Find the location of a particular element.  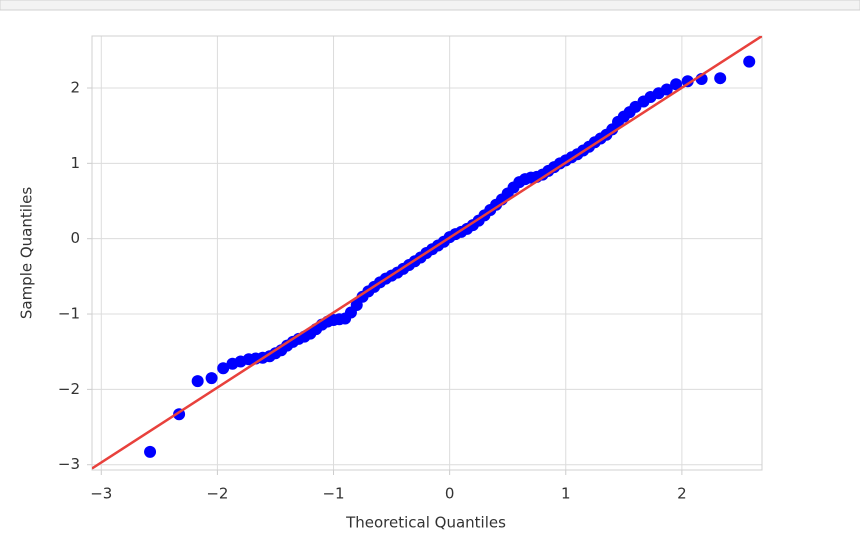

y-tick-label: −2 is located at coordinates (69, 389).